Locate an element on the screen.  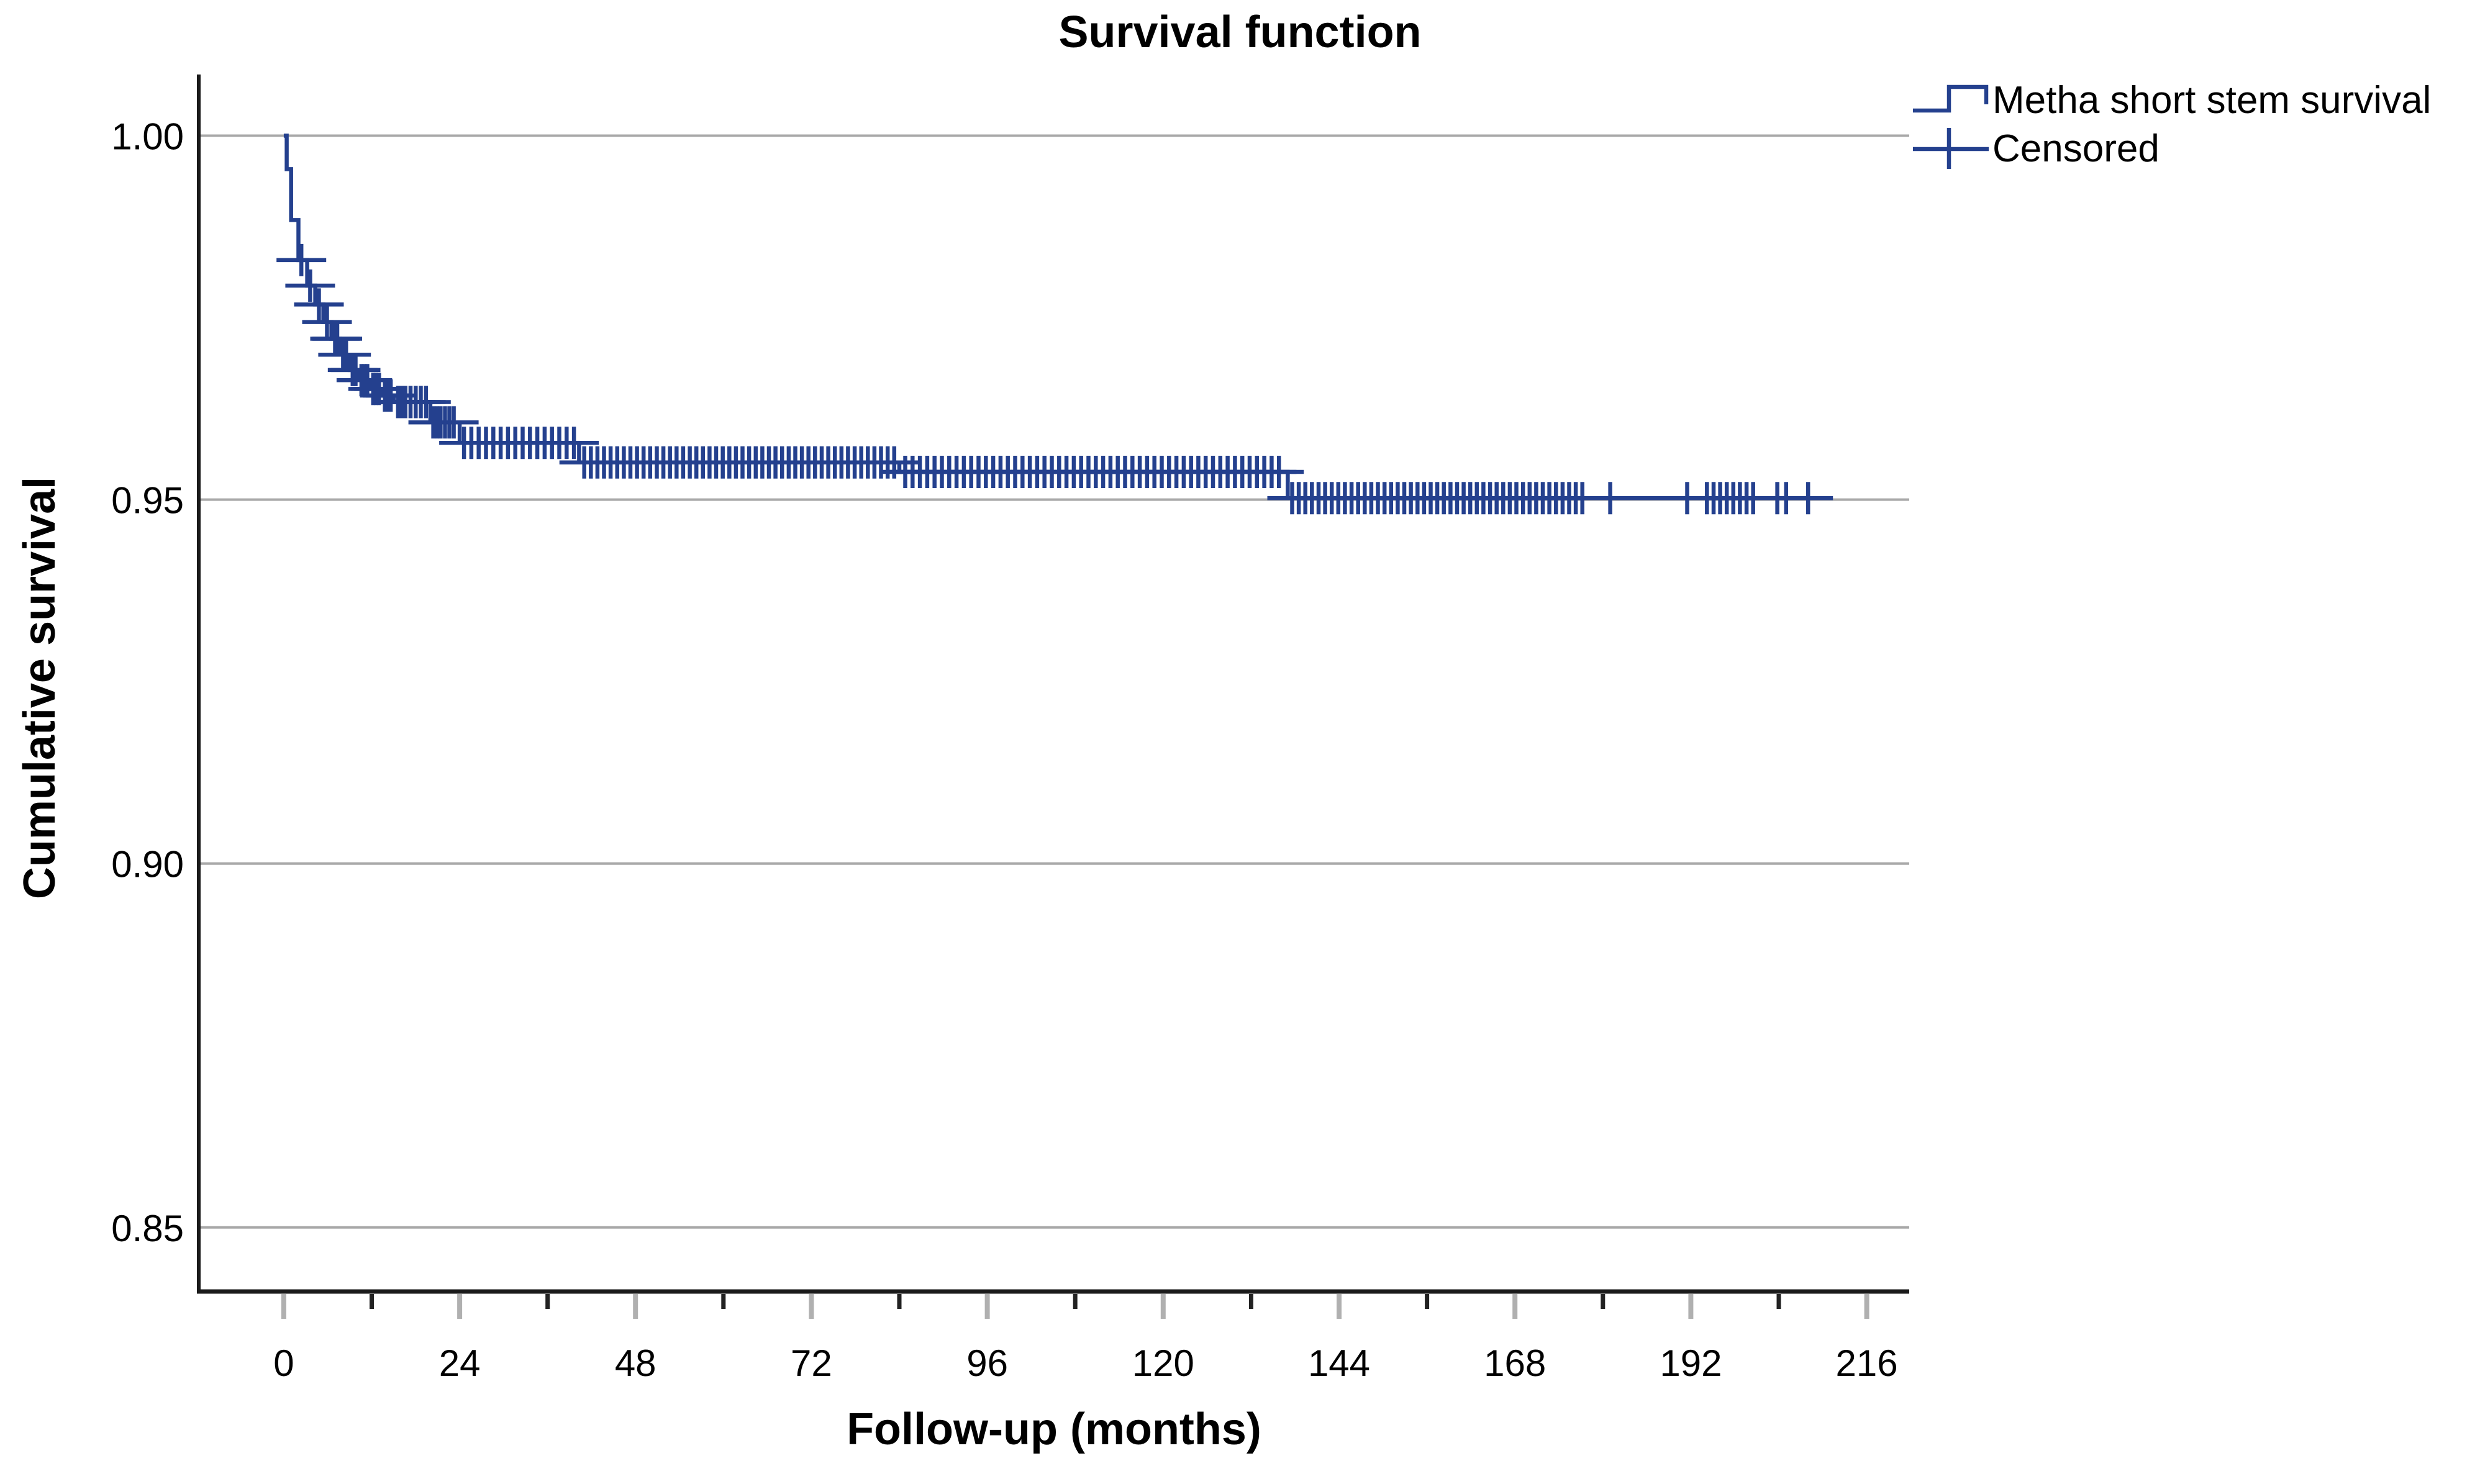
x-tick-label: 216 is located at coordinates (1867, 1363).